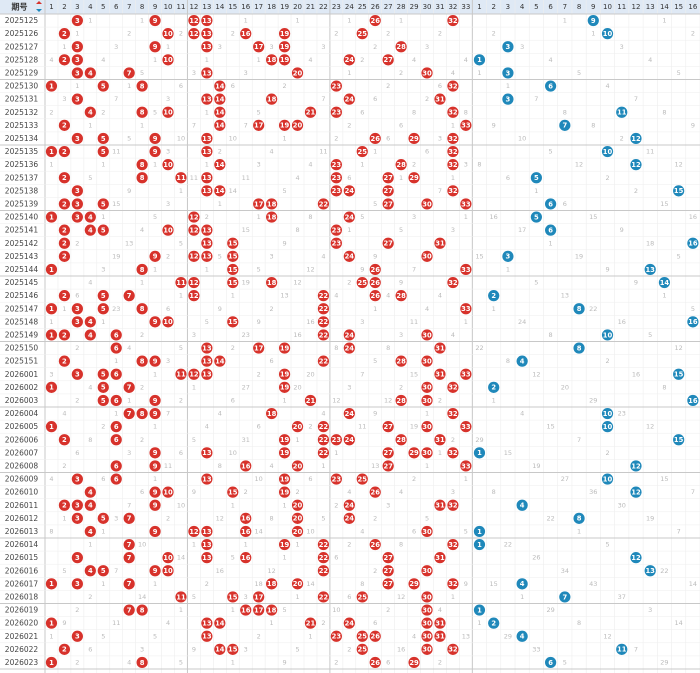 This screenshot has height=673, width=700. What do you see at coordinates (324, 296) in the screenshot?
I see `red-ball-number: 22` at bounding box center [324, 296].